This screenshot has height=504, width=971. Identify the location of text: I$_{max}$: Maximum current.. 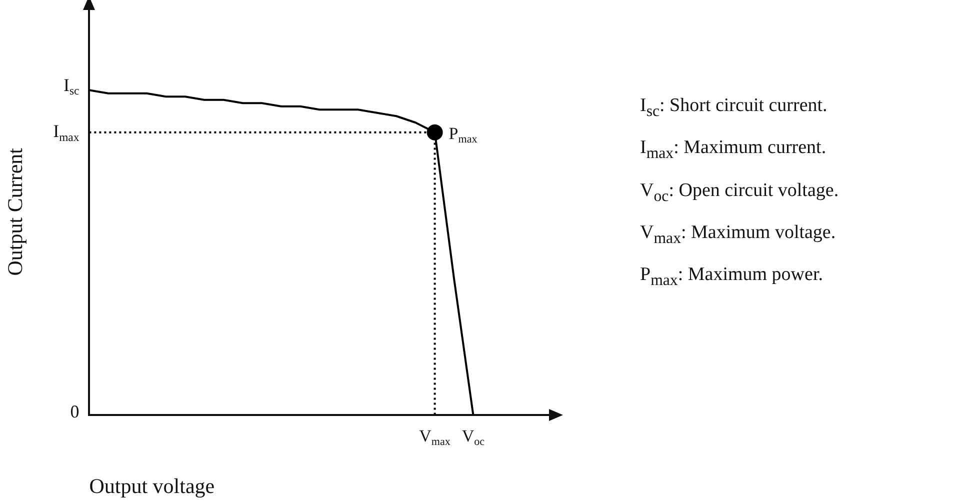
(734, 150).